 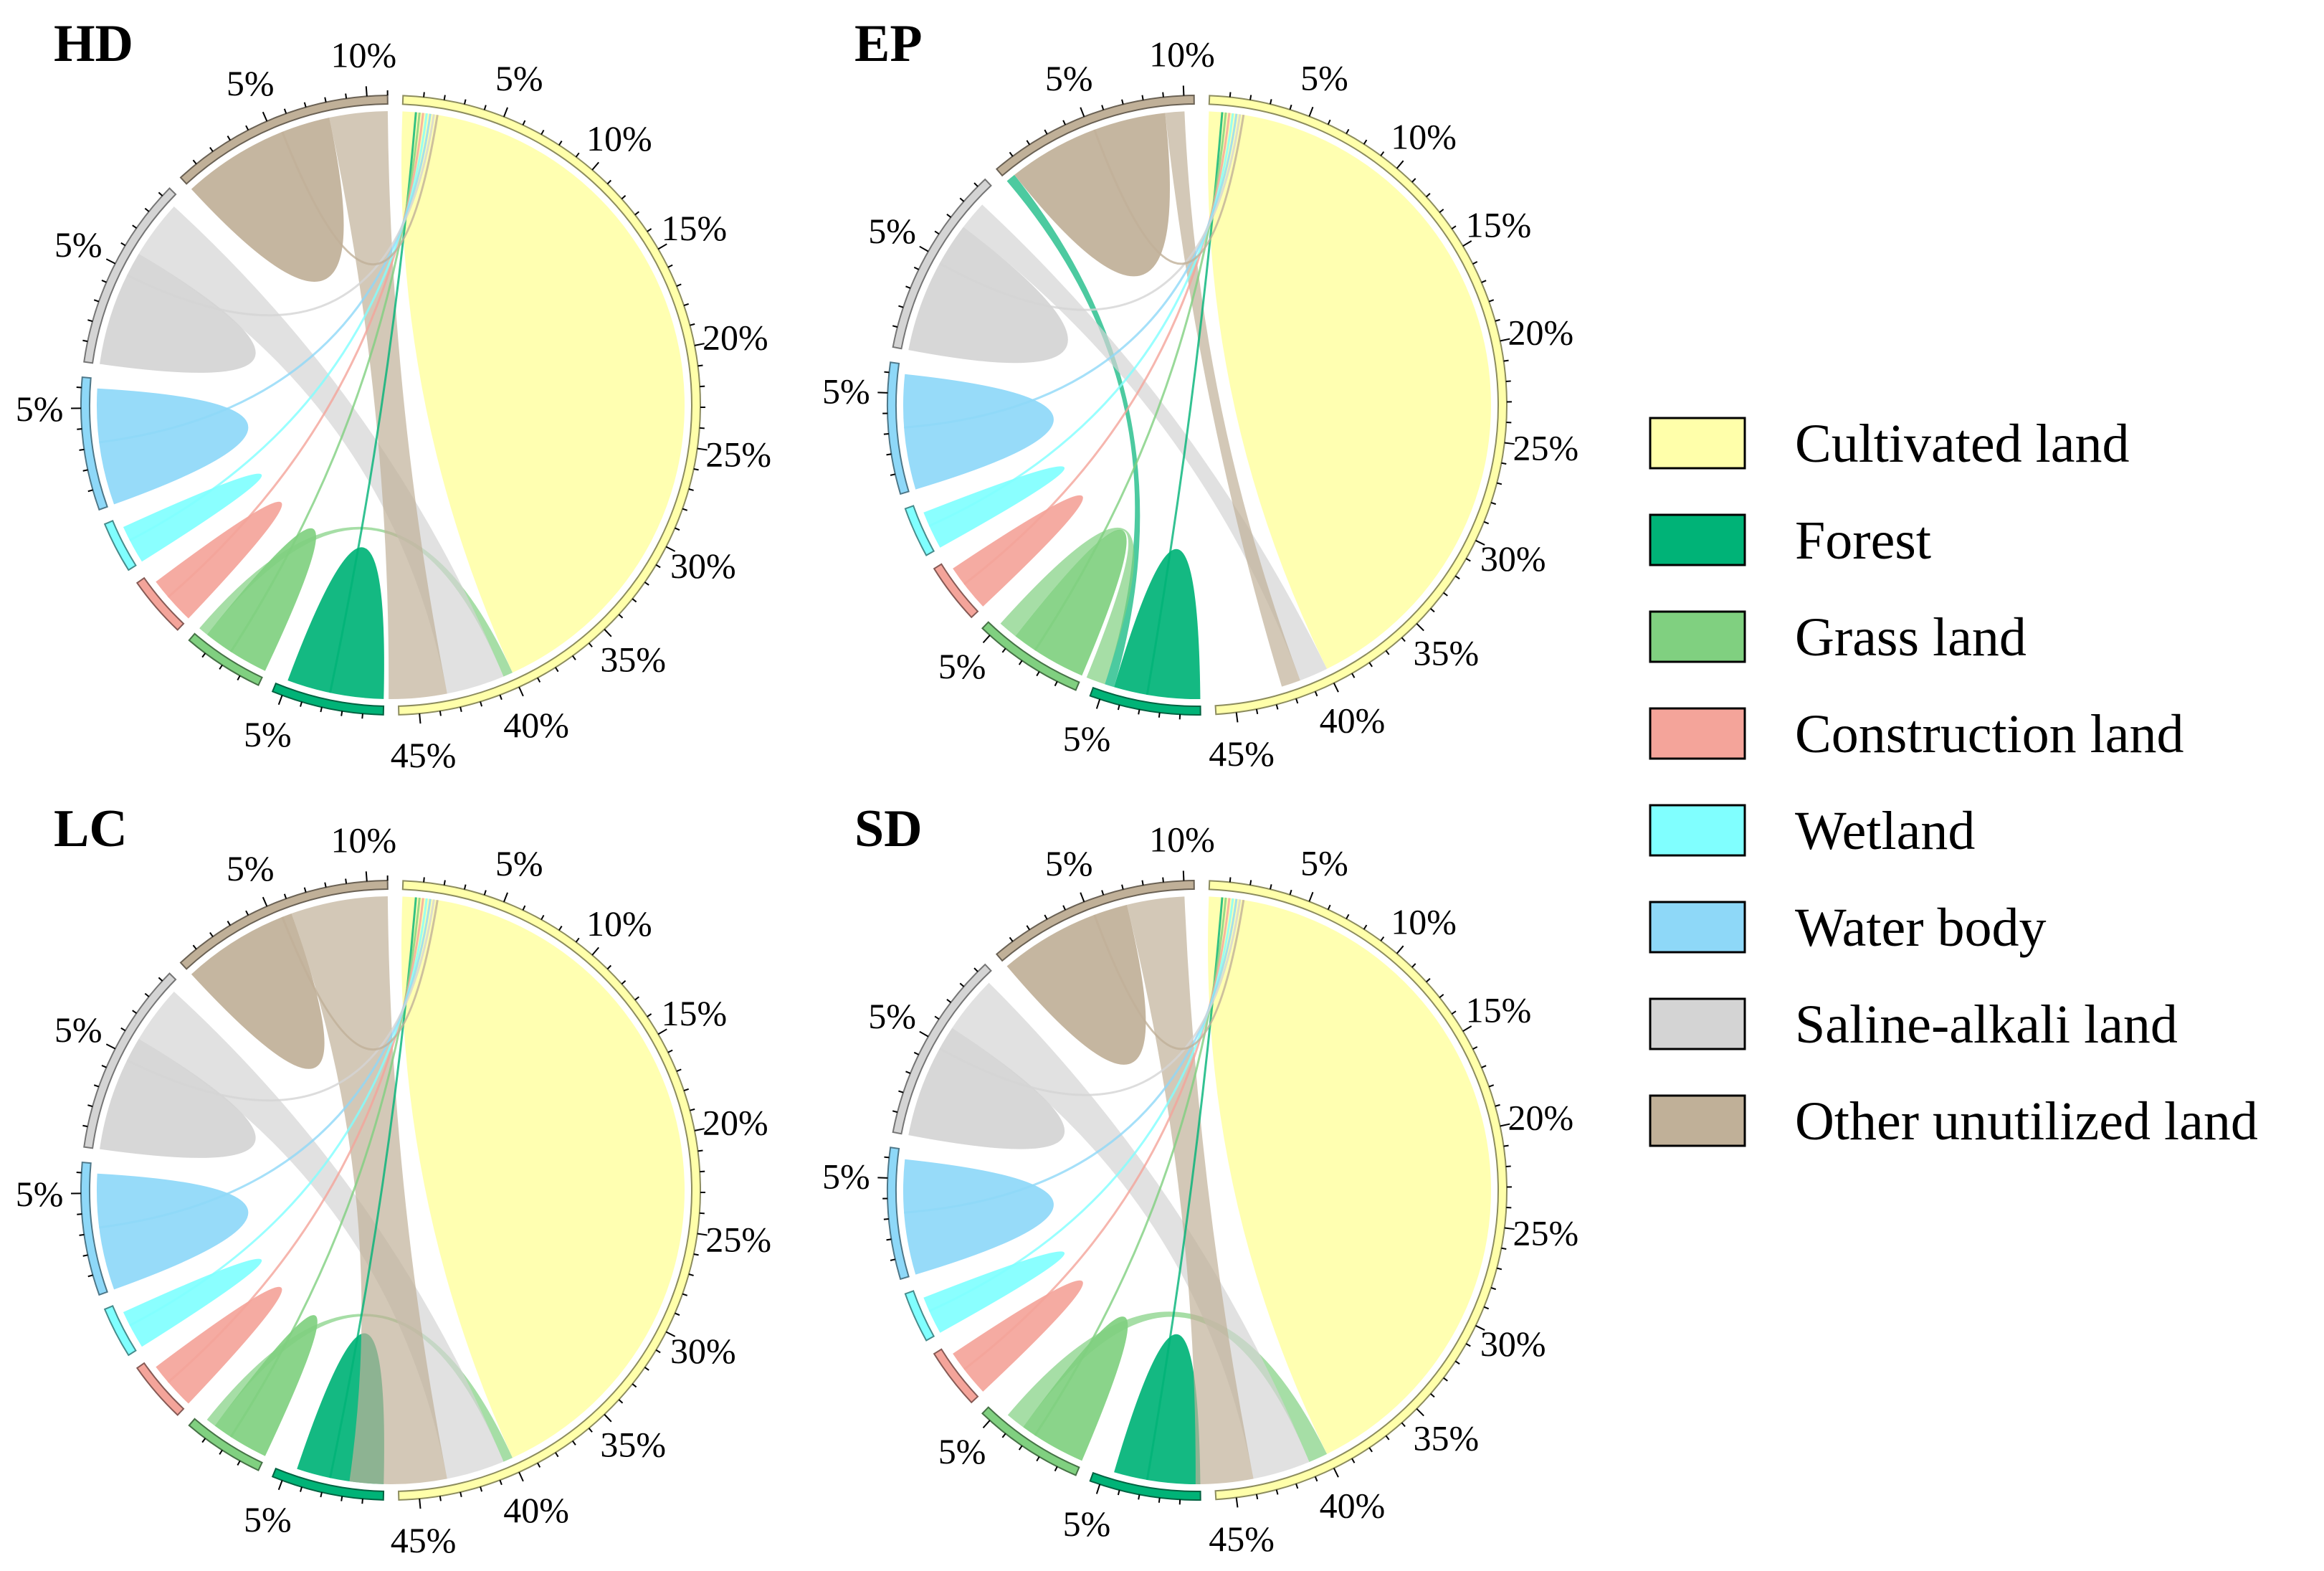 What do you see at coordinates (1090, 213) in the screenshot?
I see `link-saline-alkali-land` at bounding box center [1090, 213].